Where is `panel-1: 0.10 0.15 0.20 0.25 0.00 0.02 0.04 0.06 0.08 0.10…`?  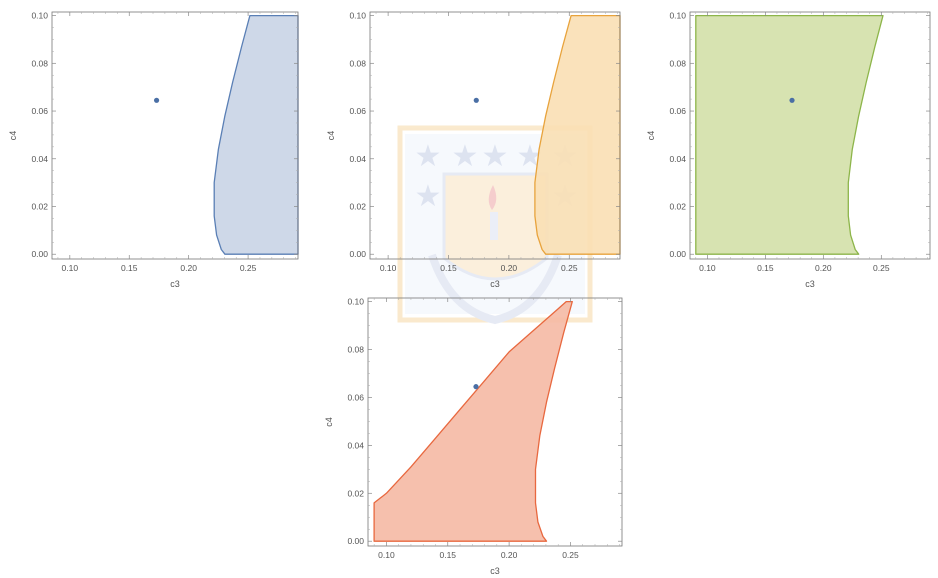 panel-1: 0.10 0.15 0.20 0.25 0.00 0.02 0.04 0.06 0.08 0.10… is located at coordinates (153, 150).